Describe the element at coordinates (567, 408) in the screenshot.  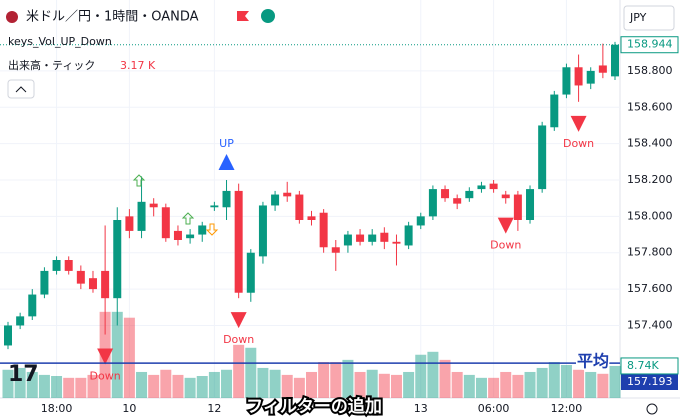
I see `x-tick-label: 12:00` at that location.